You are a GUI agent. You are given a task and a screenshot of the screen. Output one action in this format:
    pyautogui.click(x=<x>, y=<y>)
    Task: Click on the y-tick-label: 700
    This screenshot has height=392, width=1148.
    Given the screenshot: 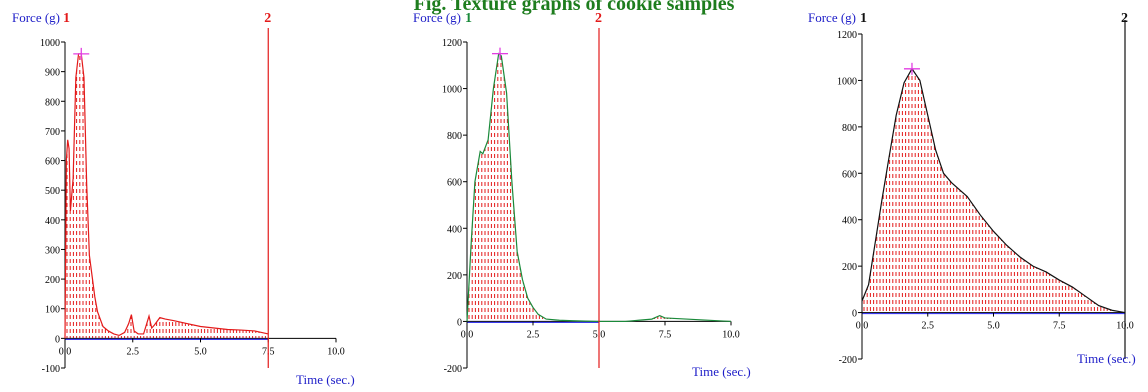 What is the action you would take?
    pyautogui.click(x=52, y=132)
    